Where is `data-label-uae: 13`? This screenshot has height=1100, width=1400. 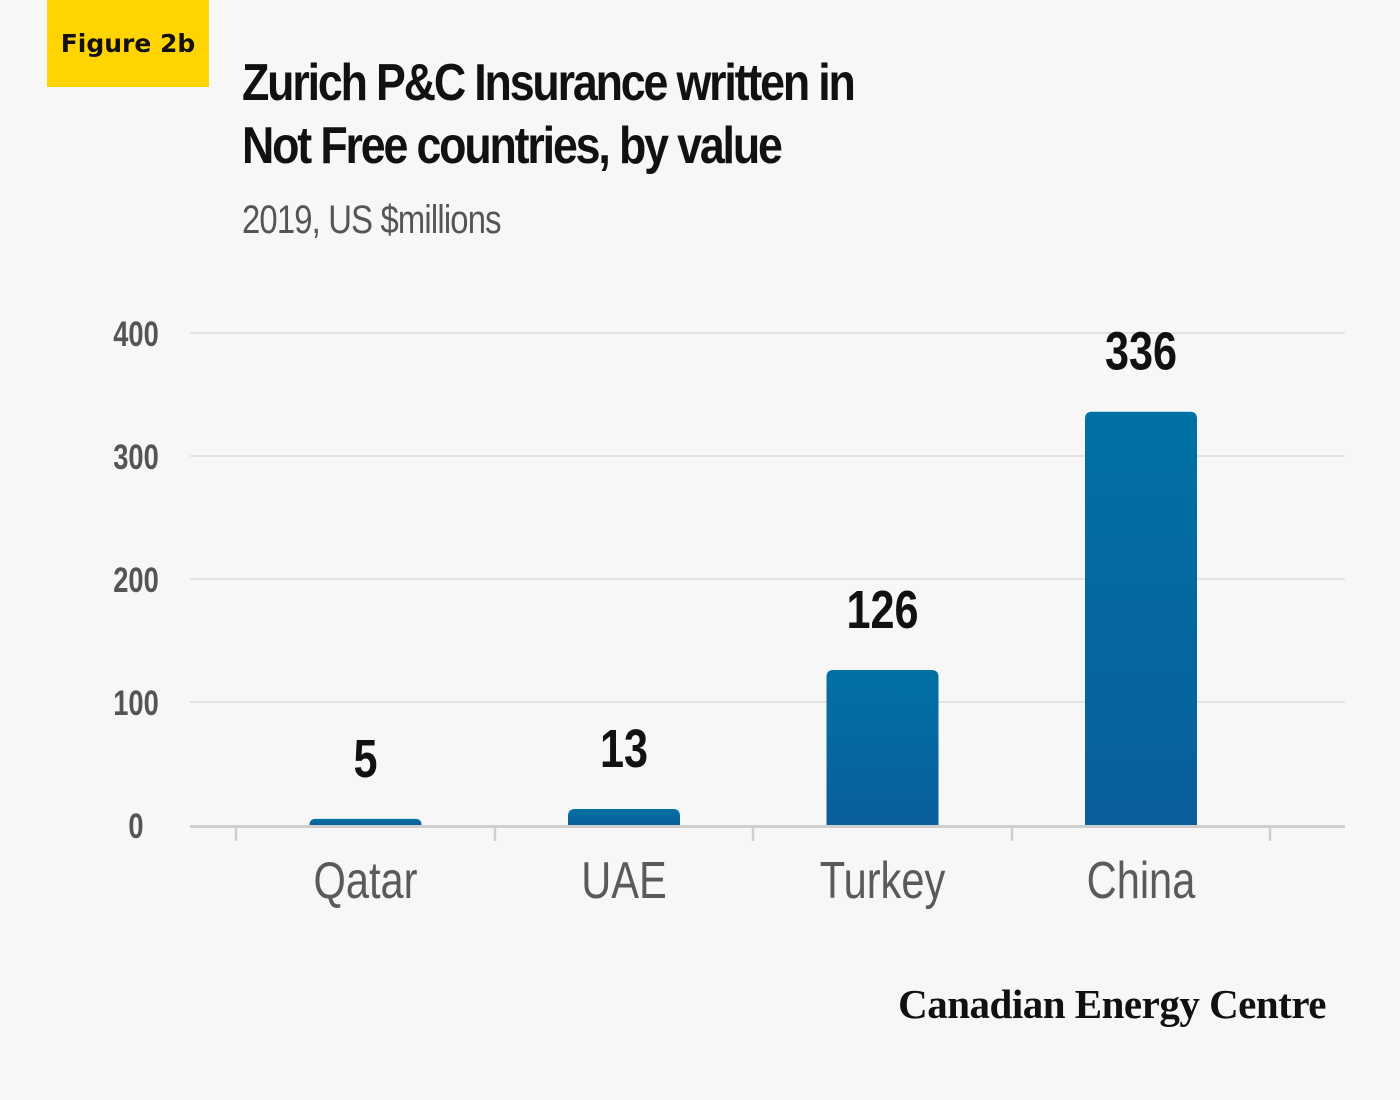 data-label-uae: 13 is located at coordinates (624, 750).